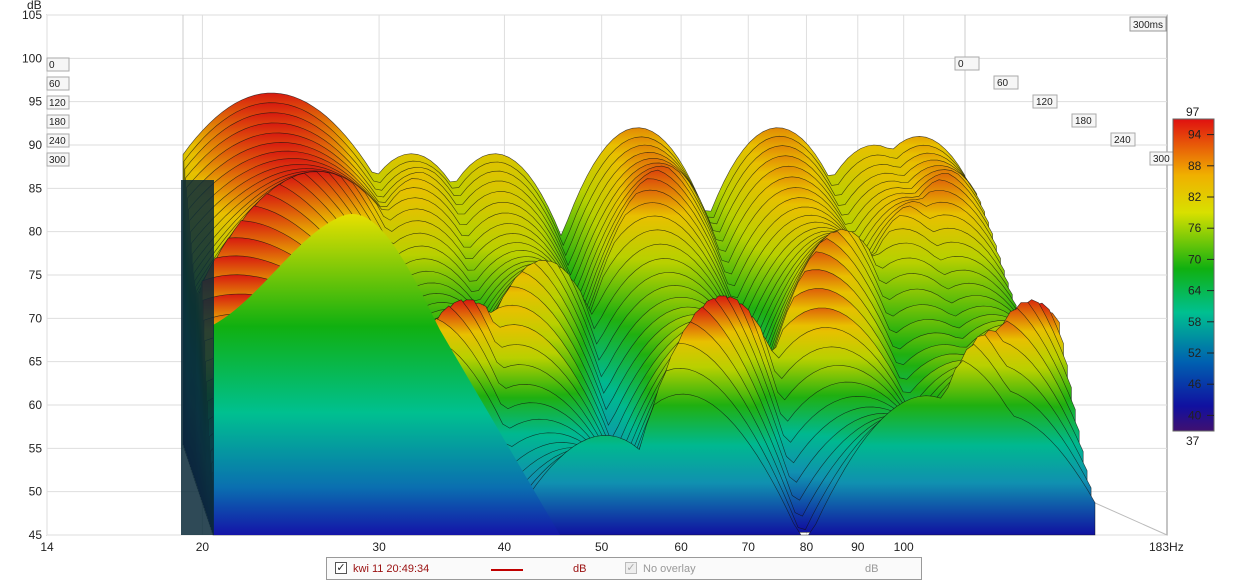 This screenshot has height=583, width=1249. I want to click on time-axis-right: 0 60 120 180 240 300, so click(1064, 111).